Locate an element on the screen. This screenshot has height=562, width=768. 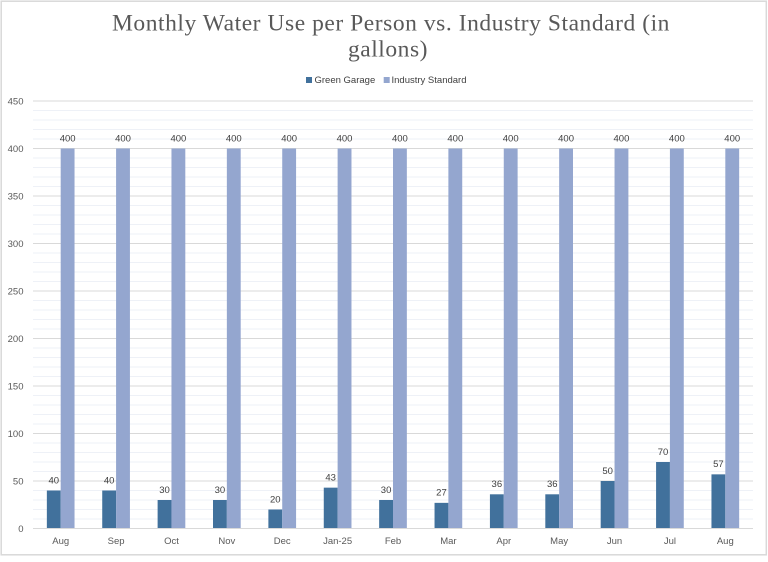
svg-text: Jun is located at coordinates (614, 541).